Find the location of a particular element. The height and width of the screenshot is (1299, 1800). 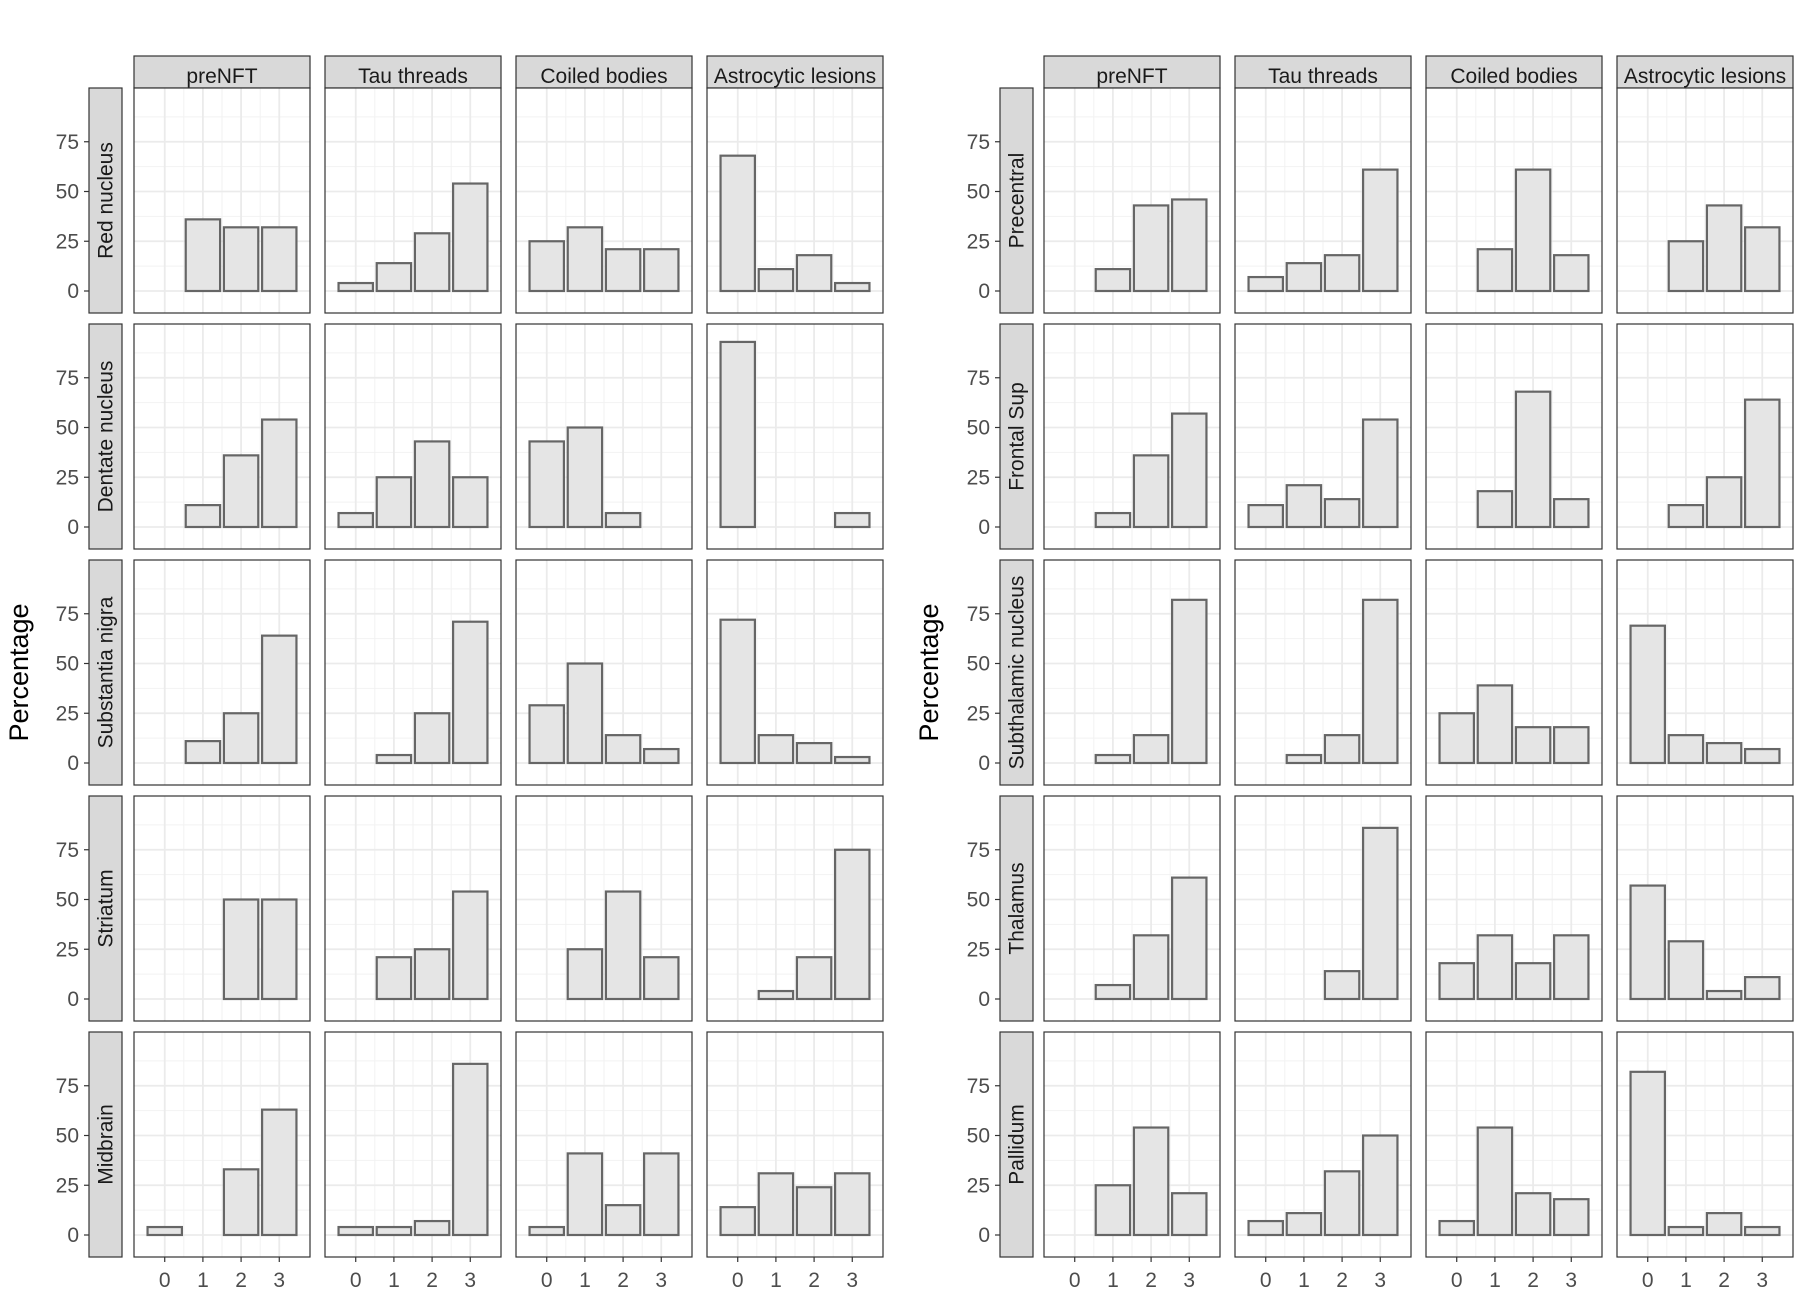

x-tick-label: 3 is located at coordinates (1189, 1280).